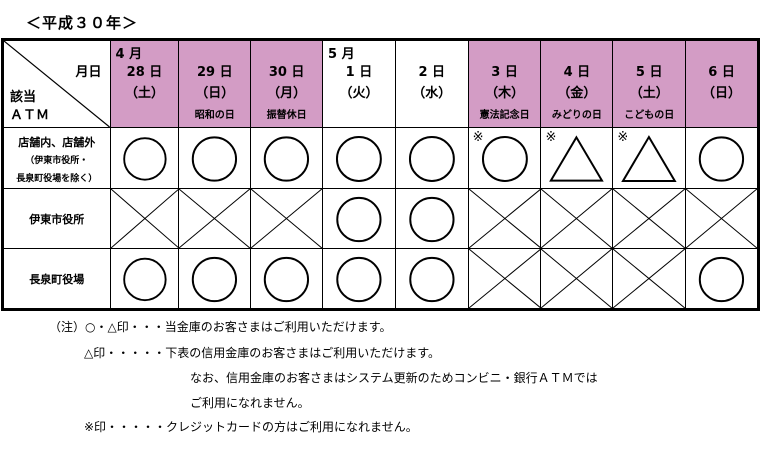  What do you see at coordinates (505, 93) in the screenshot?
I see `weekday-label: （木）` at bounding box center [505, 93].